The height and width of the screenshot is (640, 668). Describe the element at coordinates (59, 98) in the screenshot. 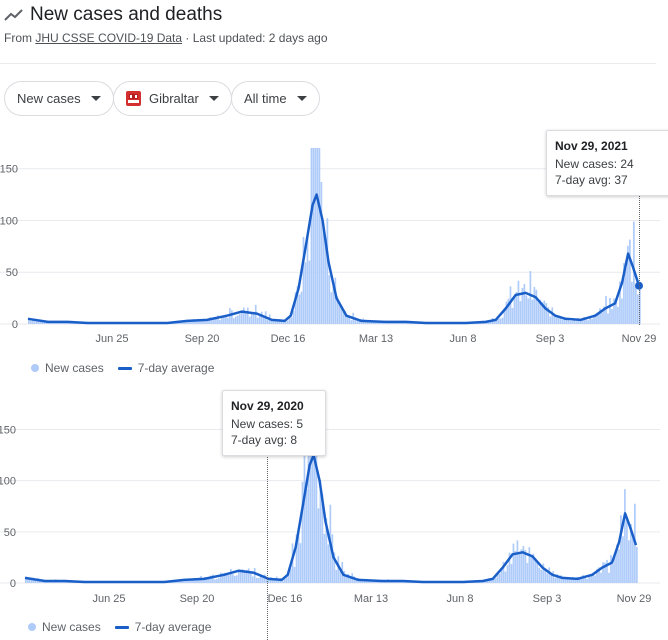

I see `metric-dropdown: New cases` at that location.